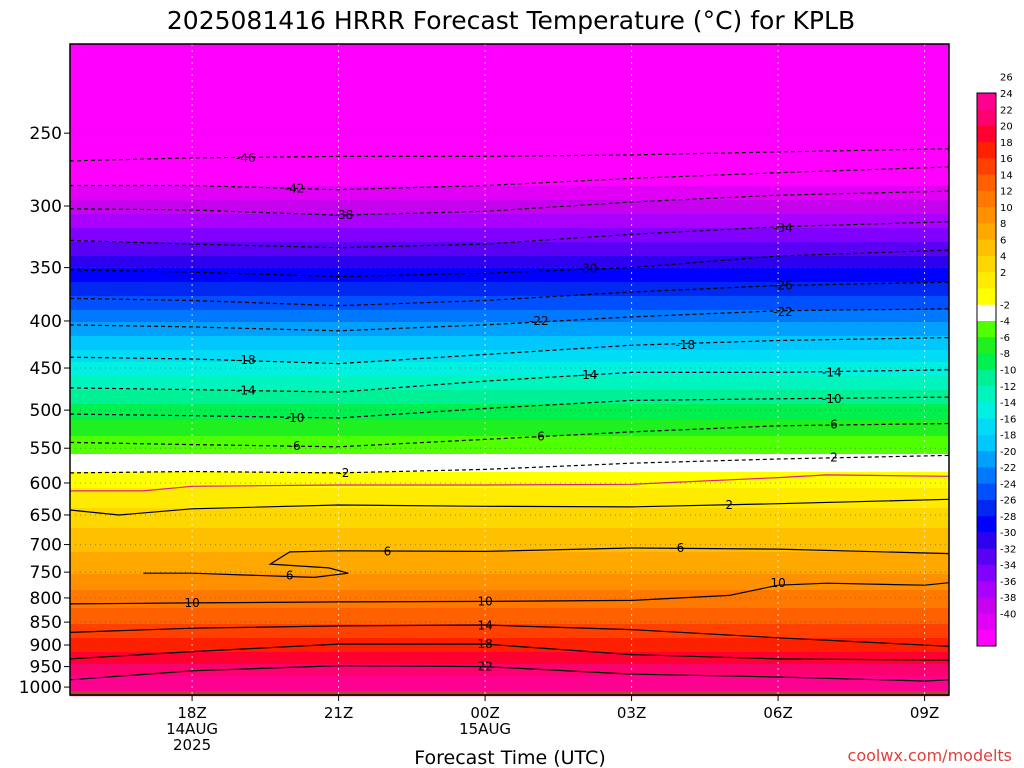  What do you see at coordinates (1008, 452) in the screenshot?
I see `colorbar-tick-label: -20` at bounding box center [1008, 452].